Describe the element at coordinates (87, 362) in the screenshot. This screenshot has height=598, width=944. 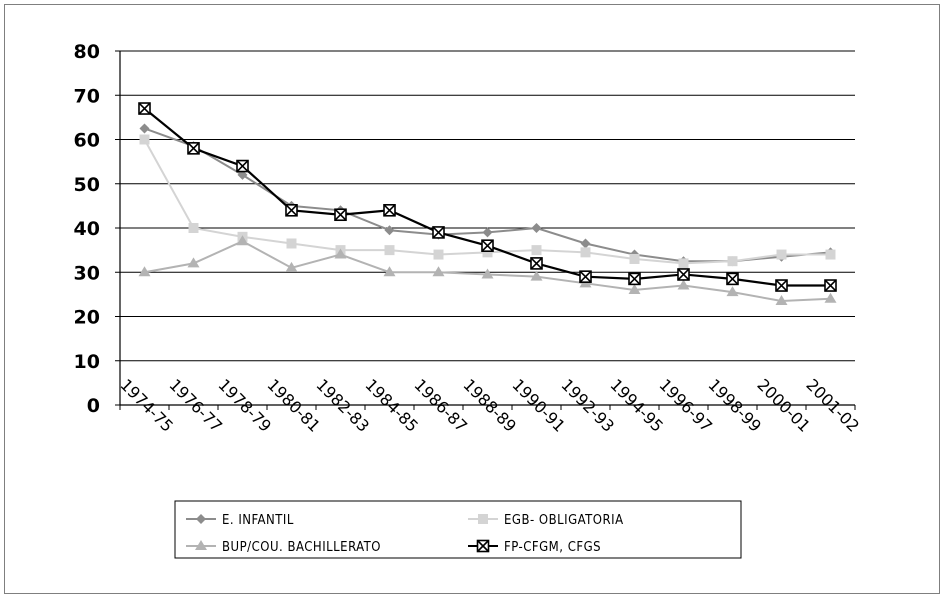
I see `y-tick-label: 10` at that location.